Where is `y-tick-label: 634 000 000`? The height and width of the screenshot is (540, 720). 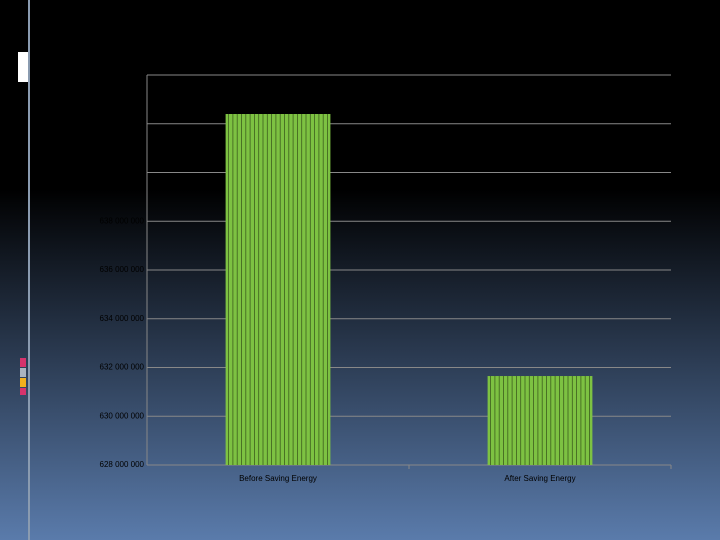 y-tick-label: 634 000 000 is located at coordinates (122, 318).